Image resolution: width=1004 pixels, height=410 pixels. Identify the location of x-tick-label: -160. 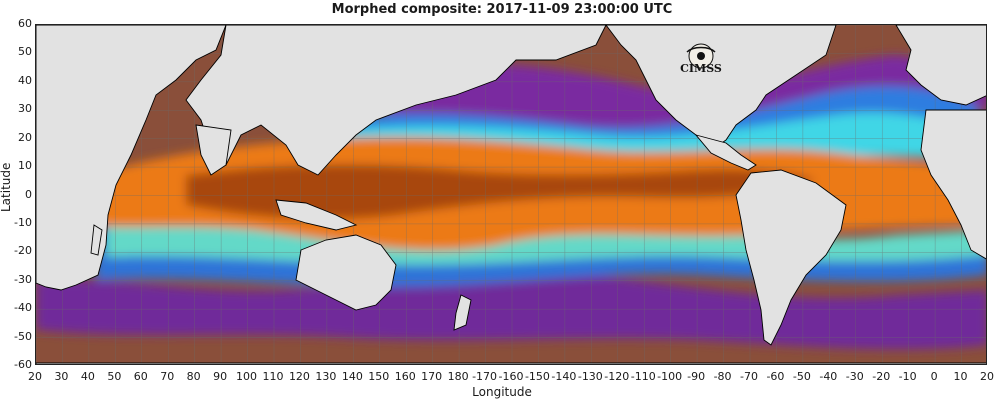
(511, 376).